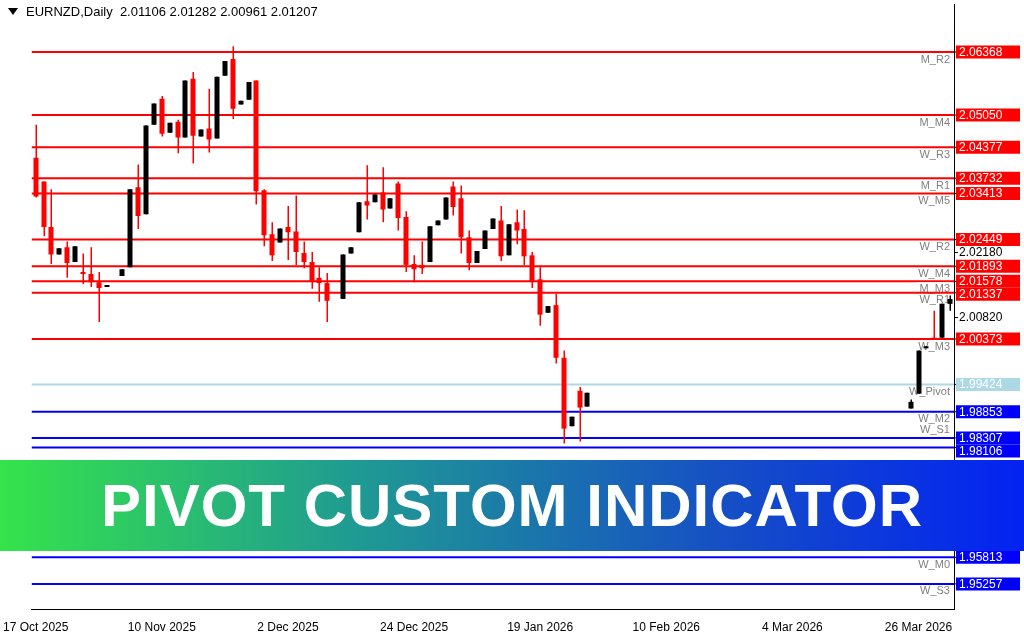 The height and width of the screenshot is (640, 1024). What do you see at coordinates (981, 557) in the screenshot?
I see `y-tick-label: 1.95813` at bounding box center [981, 557].